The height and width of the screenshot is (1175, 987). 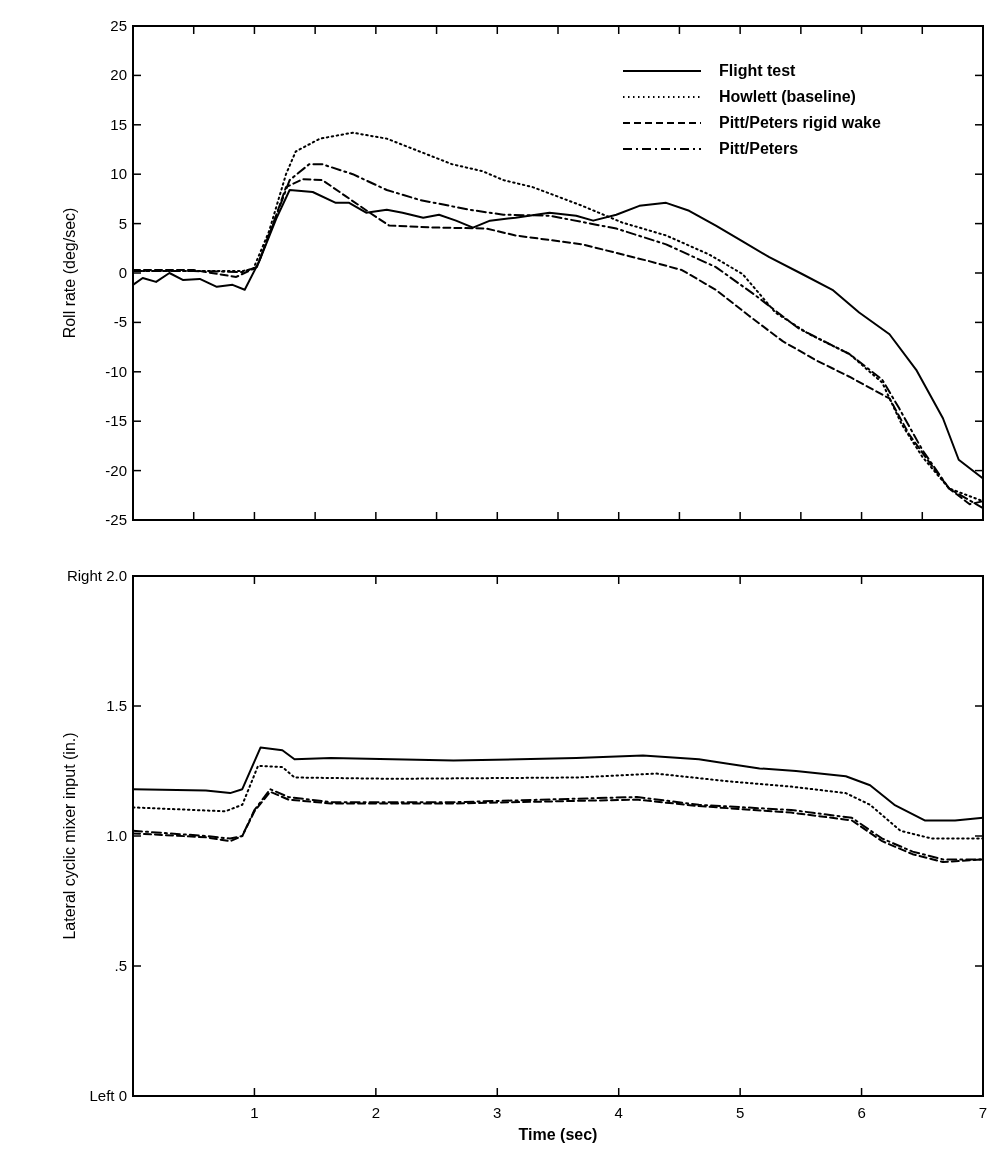 I want to click on x-tick-label: 7, so click(x=982, y=1112).